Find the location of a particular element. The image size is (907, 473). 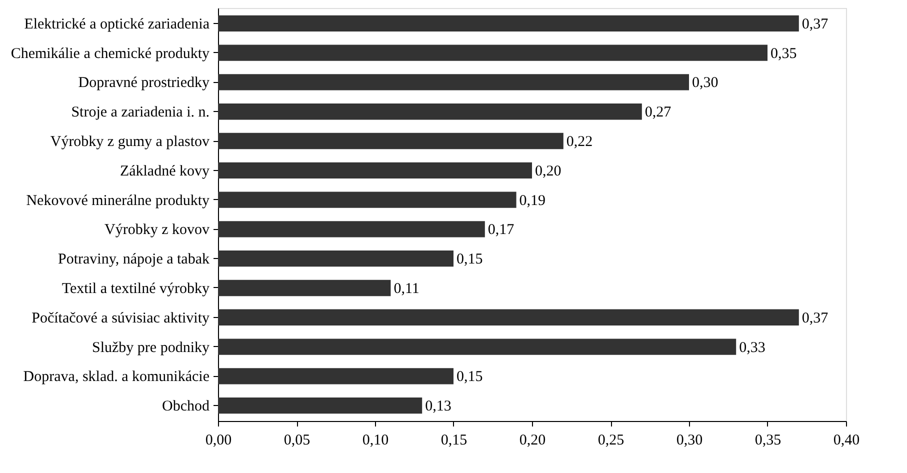

y-tick-label: Textil a textilné výrobky is located at coordinates (136, 288).